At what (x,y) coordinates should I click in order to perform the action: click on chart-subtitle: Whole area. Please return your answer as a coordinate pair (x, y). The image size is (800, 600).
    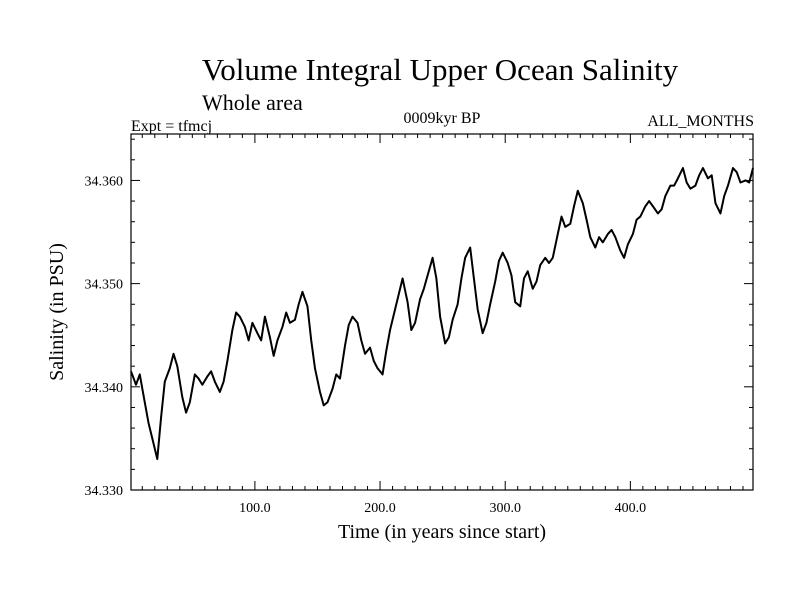
    Looking at the image, I should click on (252, 102).